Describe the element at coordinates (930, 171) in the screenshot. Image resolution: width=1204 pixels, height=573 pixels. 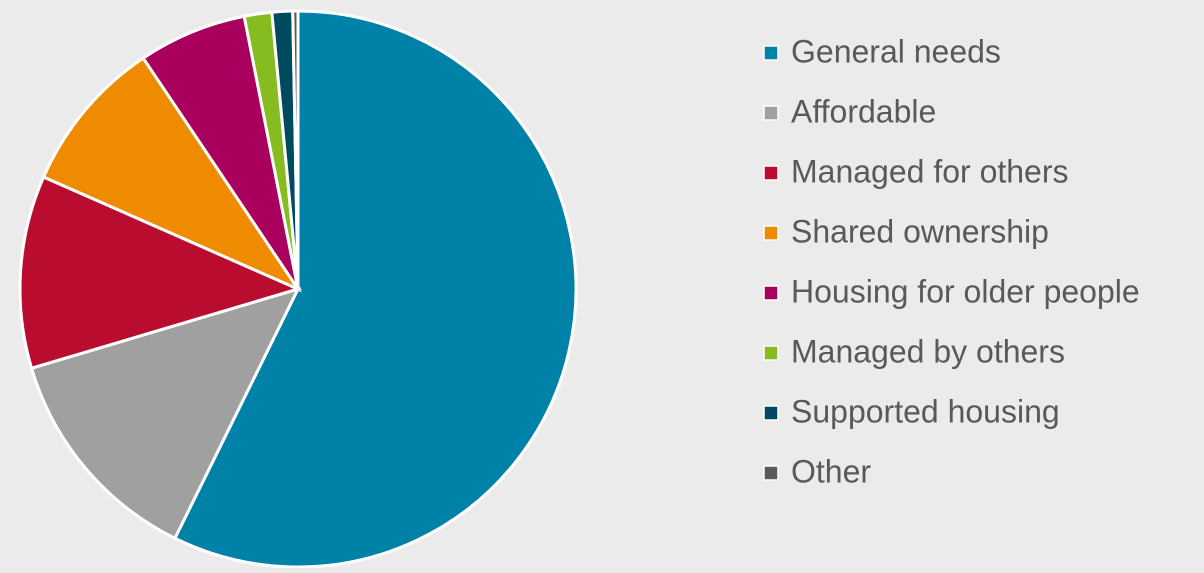
I see `legend-label: Managed for others` at that location.